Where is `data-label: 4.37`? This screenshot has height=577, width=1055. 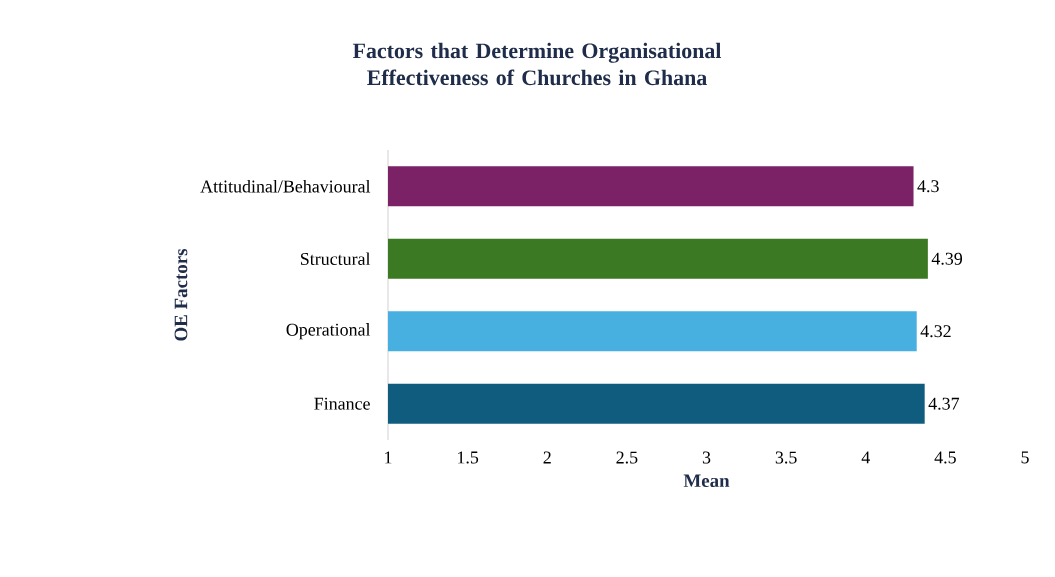
data-label: 4.37 is located at coordinates (944, 403).